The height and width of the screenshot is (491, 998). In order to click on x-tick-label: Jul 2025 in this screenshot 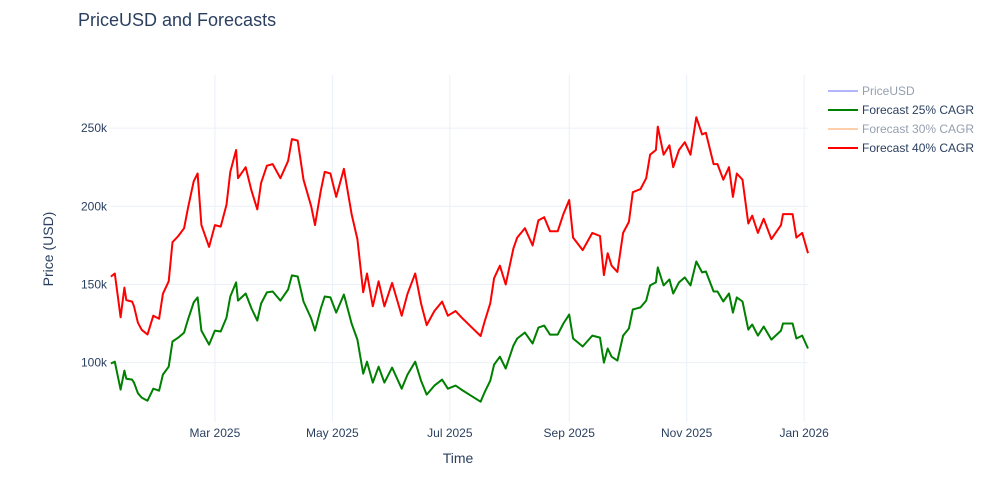, I will do `click(450, 433)`.